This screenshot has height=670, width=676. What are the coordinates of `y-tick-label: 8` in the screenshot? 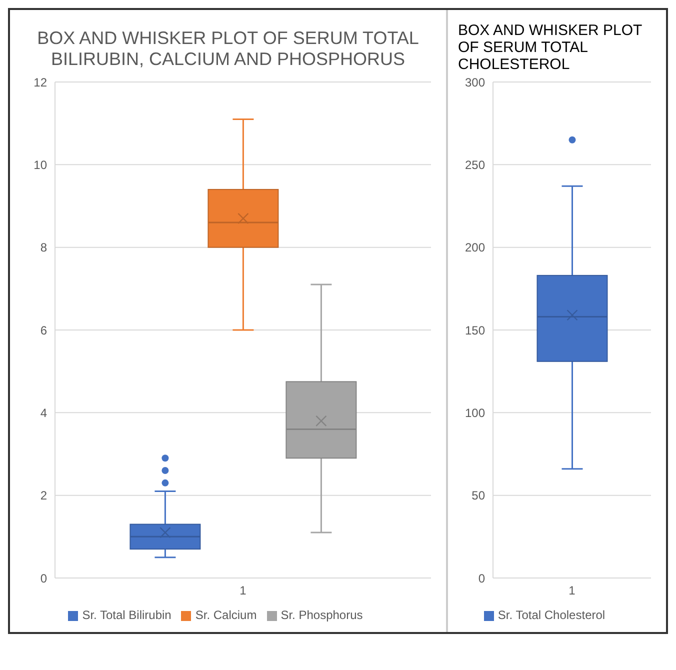 It's located at (44, 247).